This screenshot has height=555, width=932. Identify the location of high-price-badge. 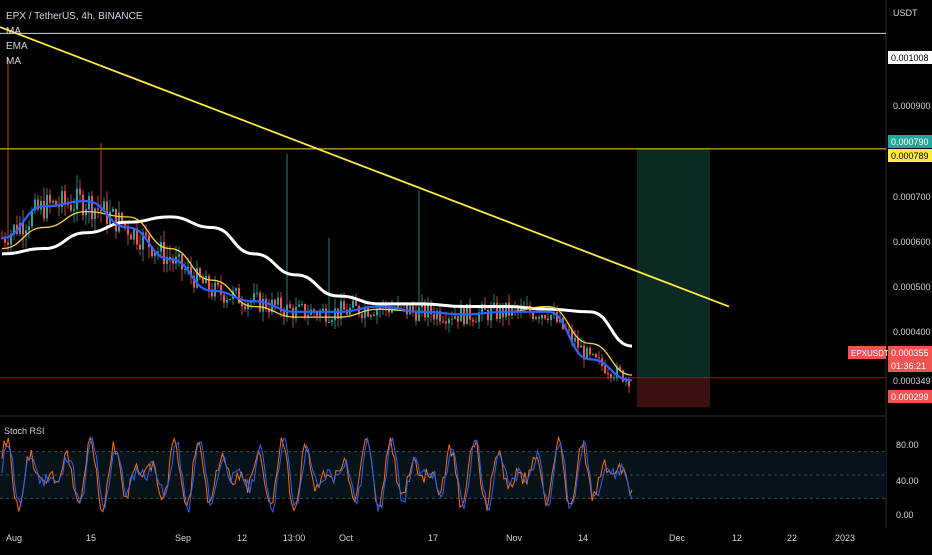
(910, 57).